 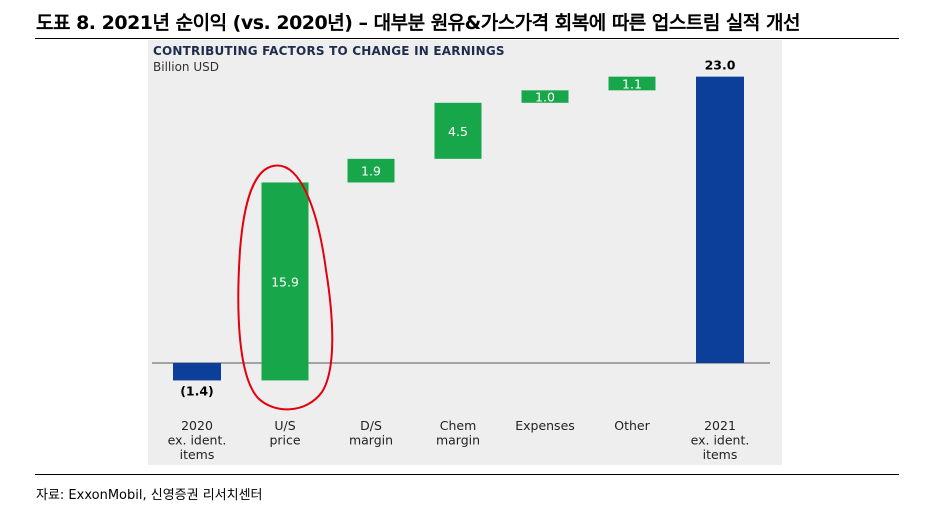 I want to click on source-note: 자료: ExxonMobil, 신영증권 리서치센터, so click(x=149, y=495).